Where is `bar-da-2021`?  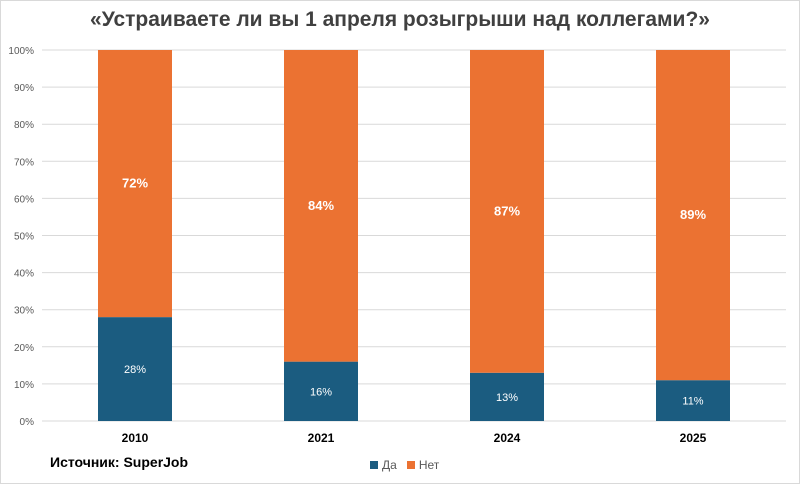 bar-da-2021 is located at coordinates (321, 391).